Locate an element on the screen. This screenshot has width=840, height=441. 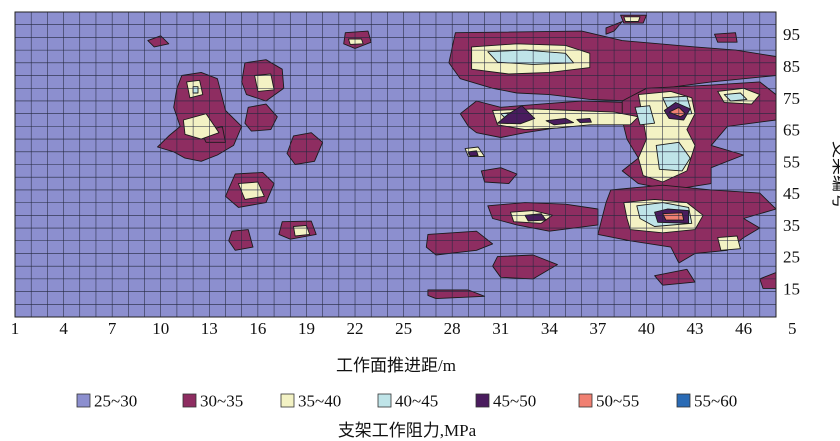
x-tick-label: 5 is located at coordinates (792, 328).